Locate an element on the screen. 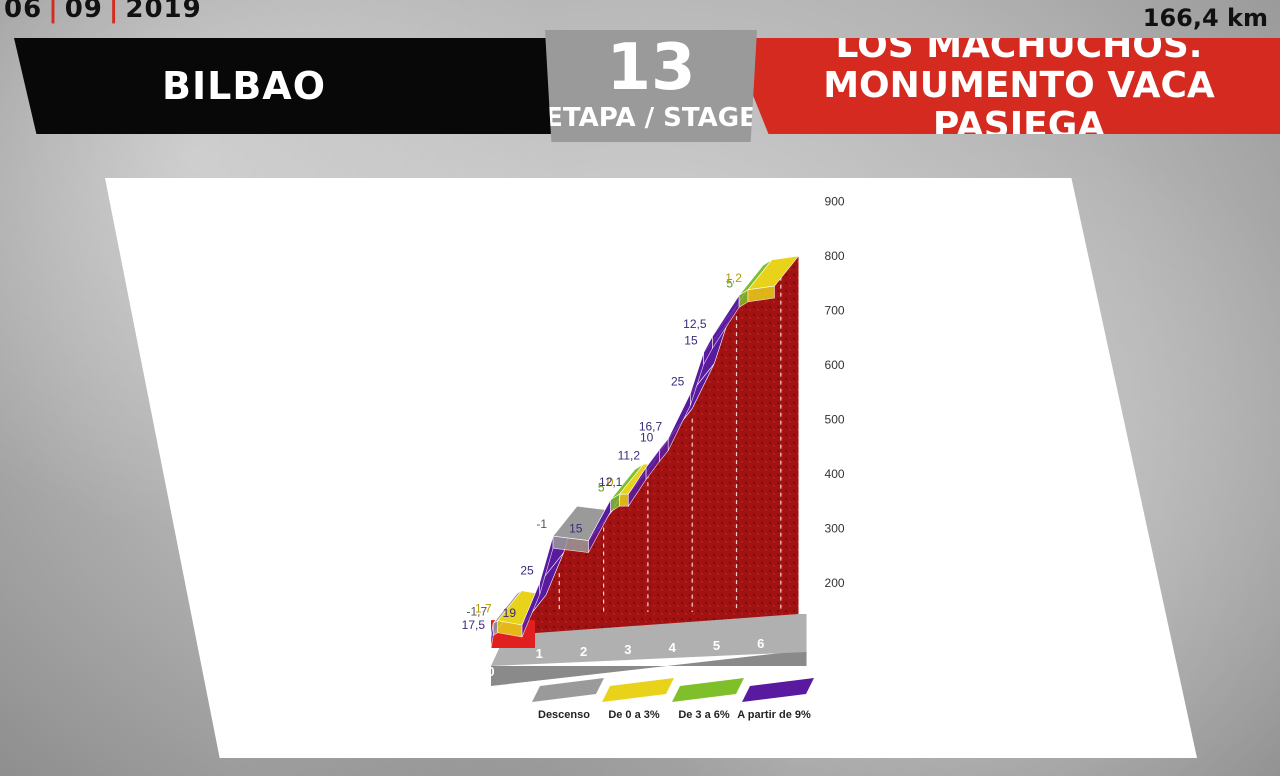 This screenshot has width=1280, height=776. start-banner: BILBAO is located at coordinates (294, 86).